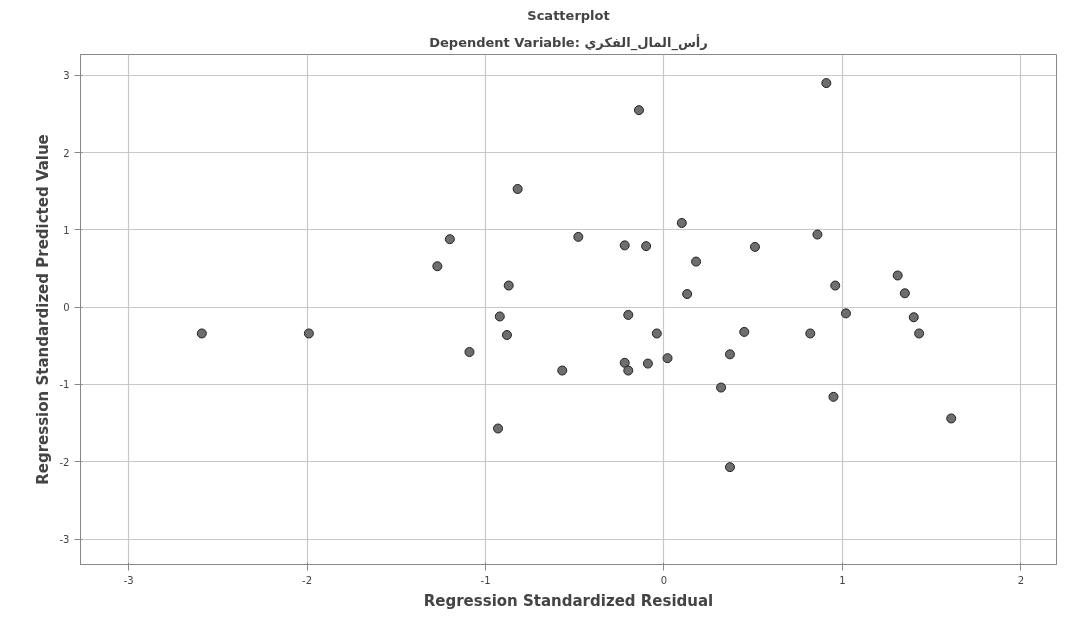  I want to click on chart-subtitle: Dependent Variable: رأس_المال_الفكري, so click(568, 42).